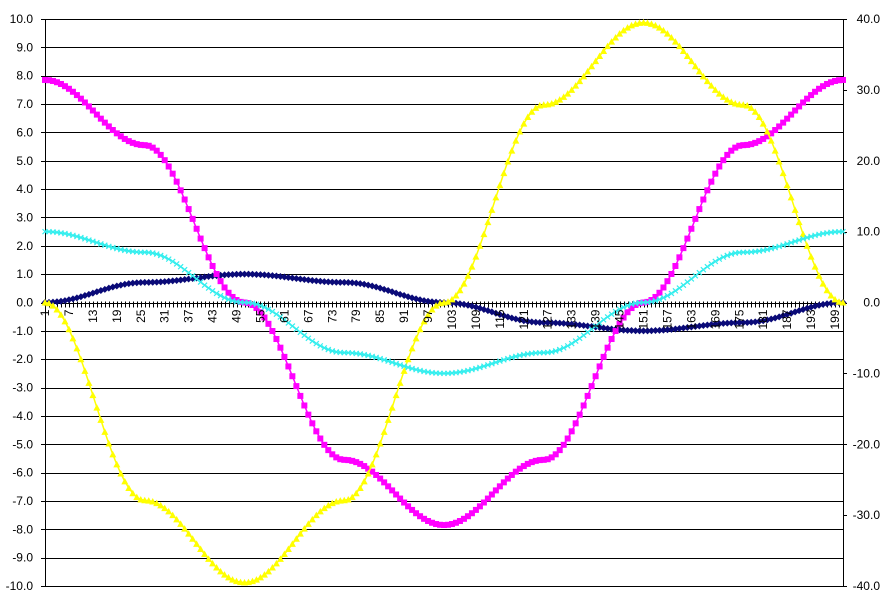 This screenshot has width=893, height=604. Describe the element at coordinates (476, 319) in the screenshot. I see `x-tick-label: 109` at that location.